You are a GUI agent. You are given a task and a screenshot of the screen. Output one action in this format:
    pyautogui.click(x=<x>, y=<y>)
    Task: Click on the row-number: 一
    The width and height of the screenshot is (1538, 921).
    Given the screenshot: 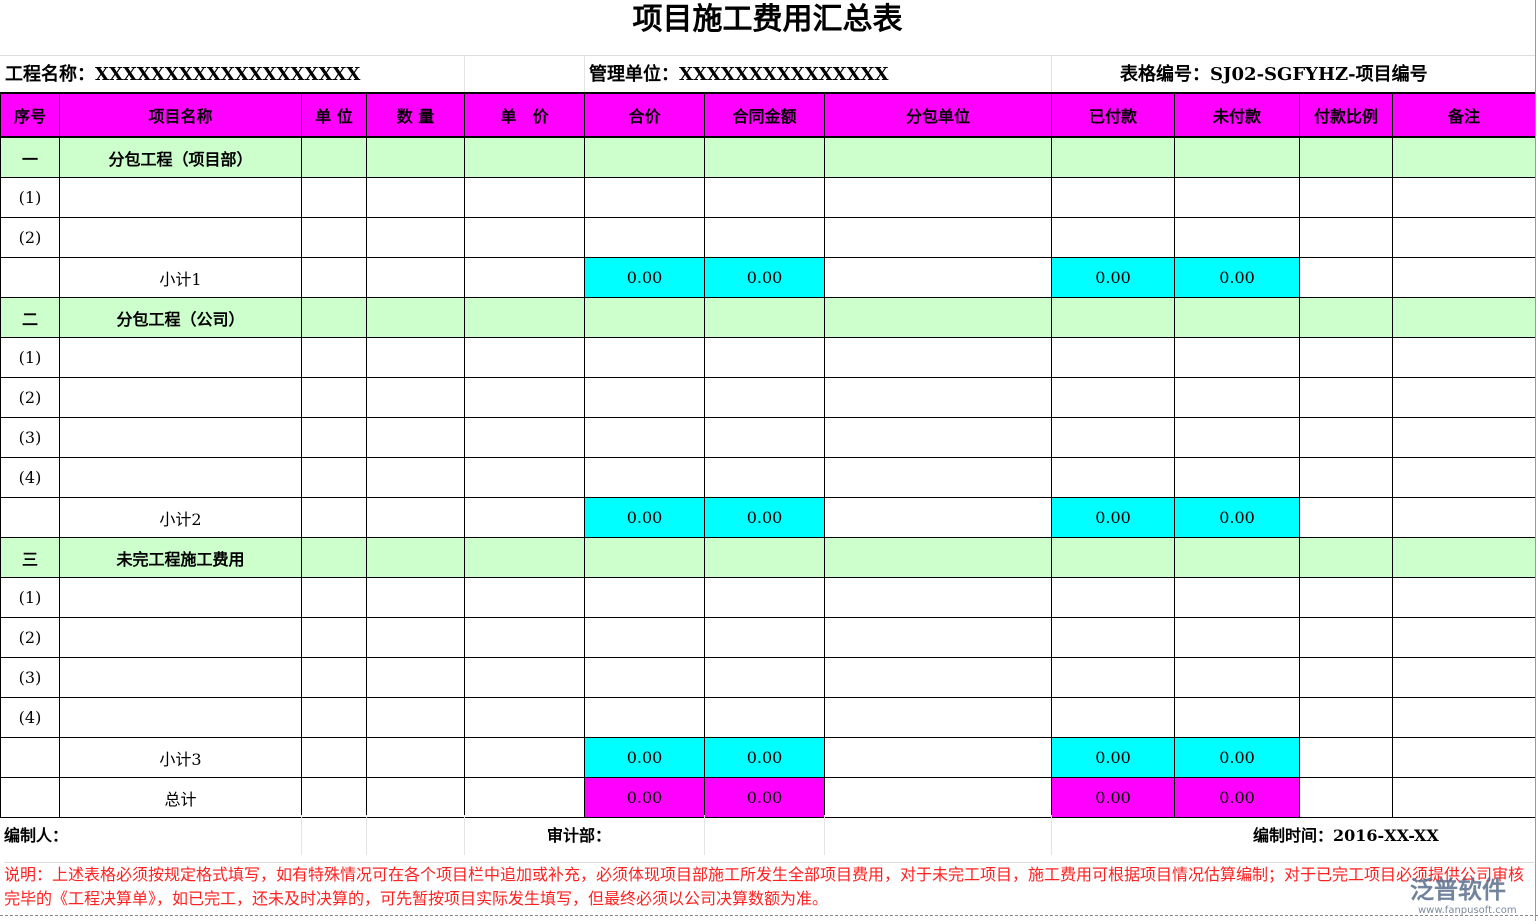 What is the action you would take?
    pyautogui.click(x=30, y=157)
    